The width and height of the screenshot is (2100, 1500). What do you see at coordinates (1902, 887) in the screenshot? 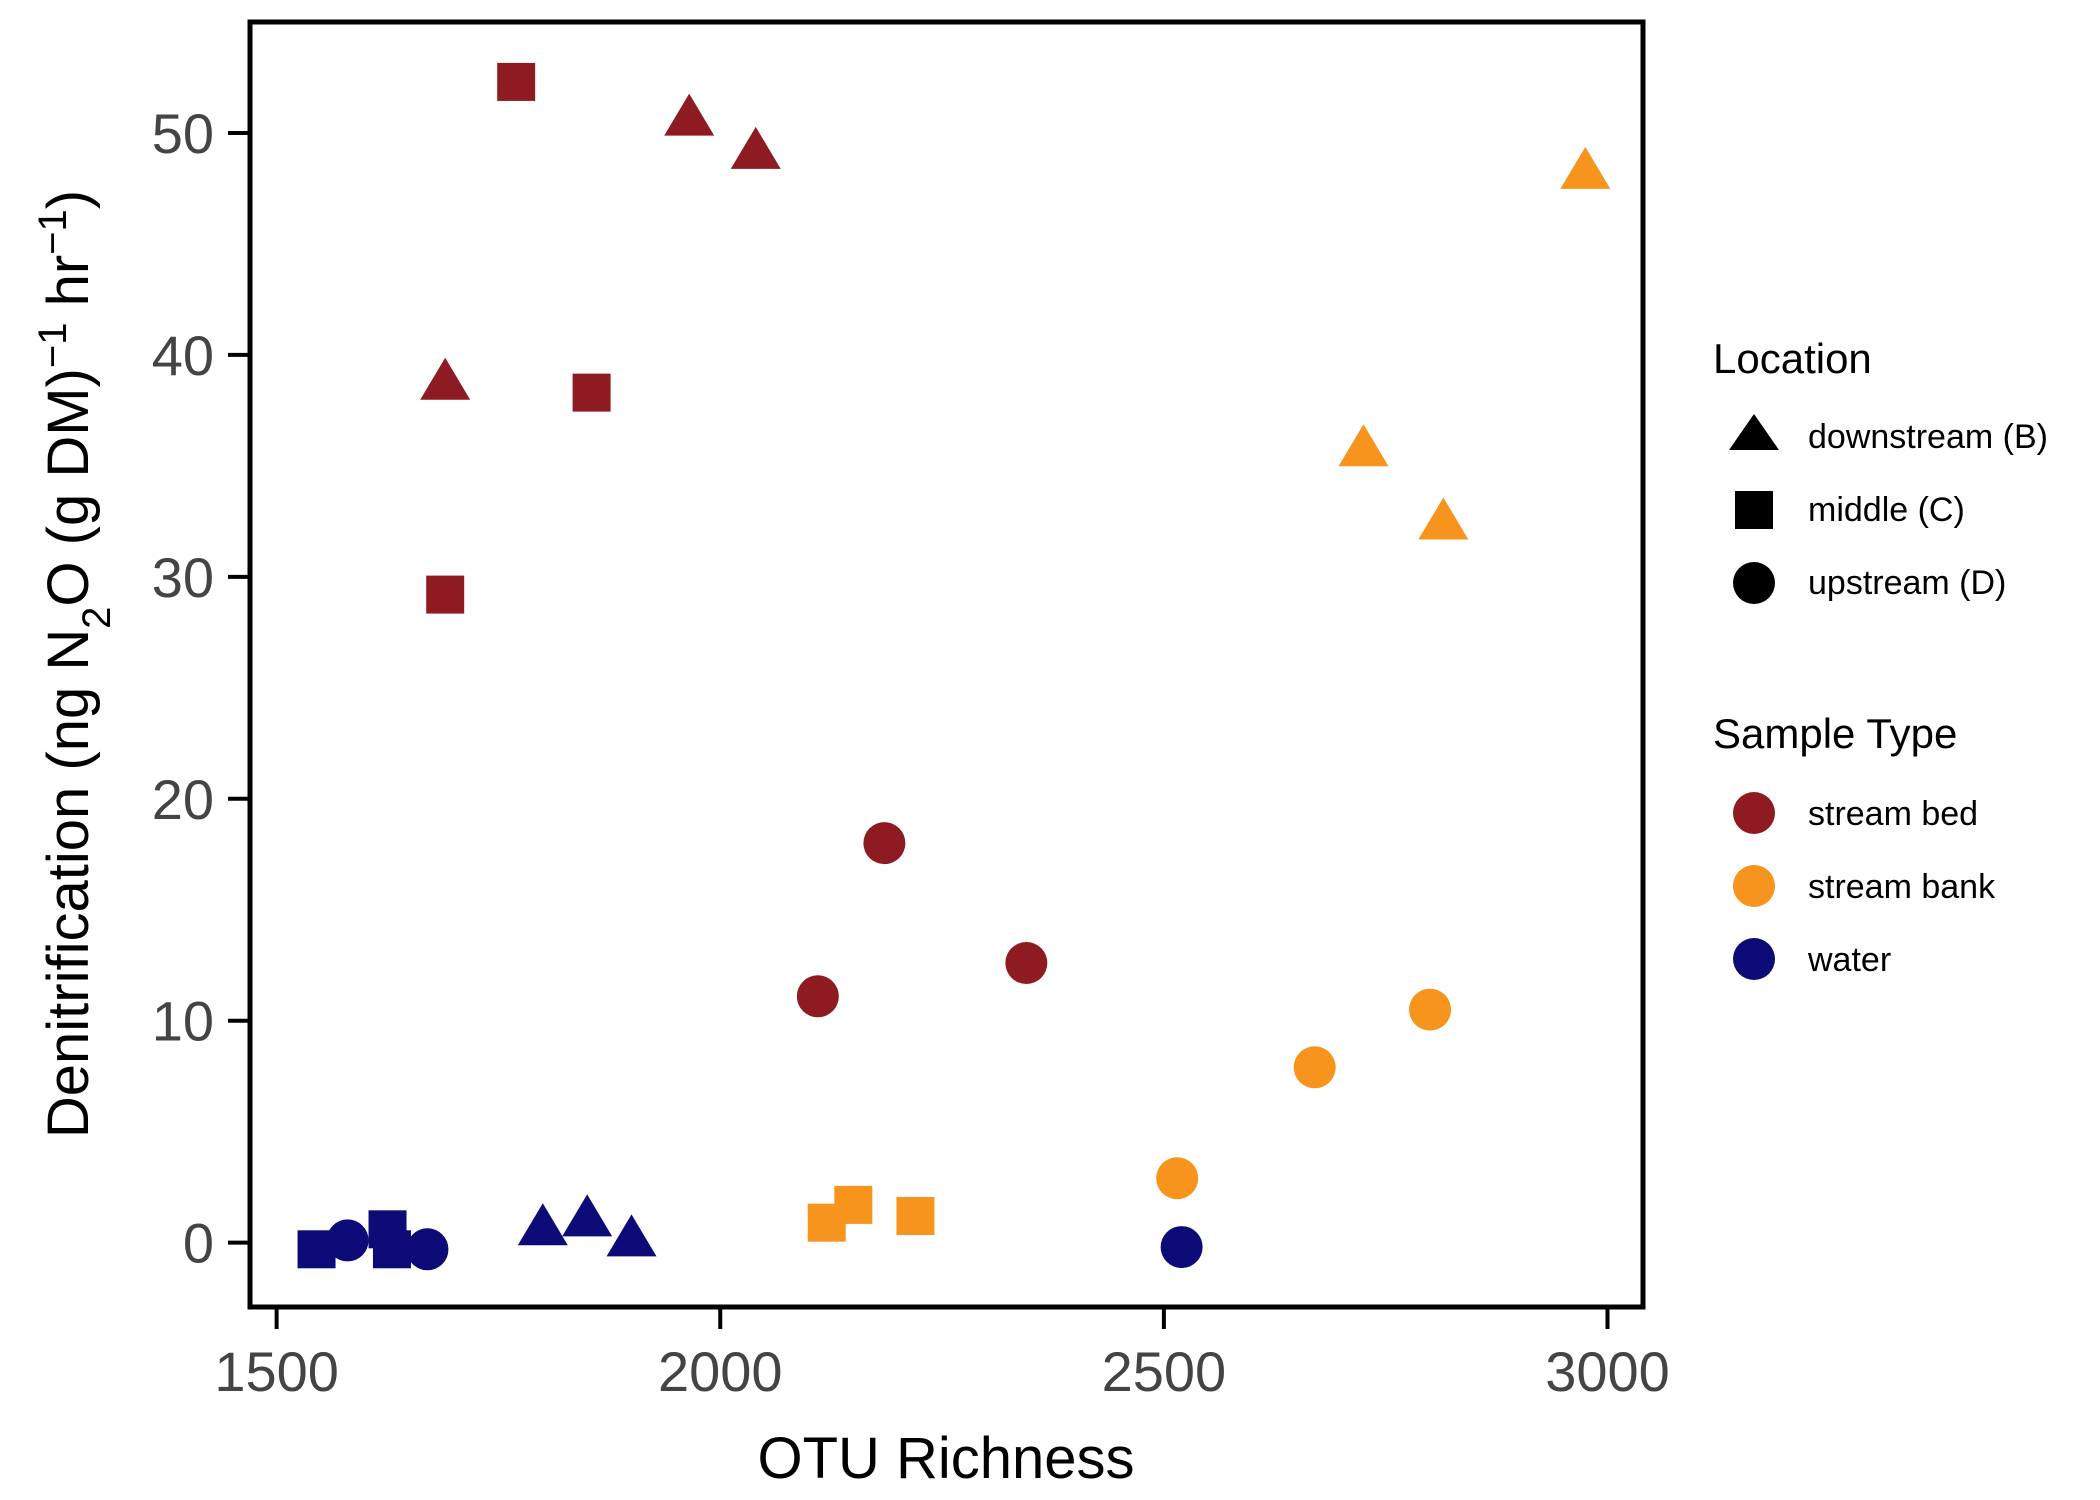
I see `legend-label-stream-bank: stream bank` at bounding box center [1902, 887].